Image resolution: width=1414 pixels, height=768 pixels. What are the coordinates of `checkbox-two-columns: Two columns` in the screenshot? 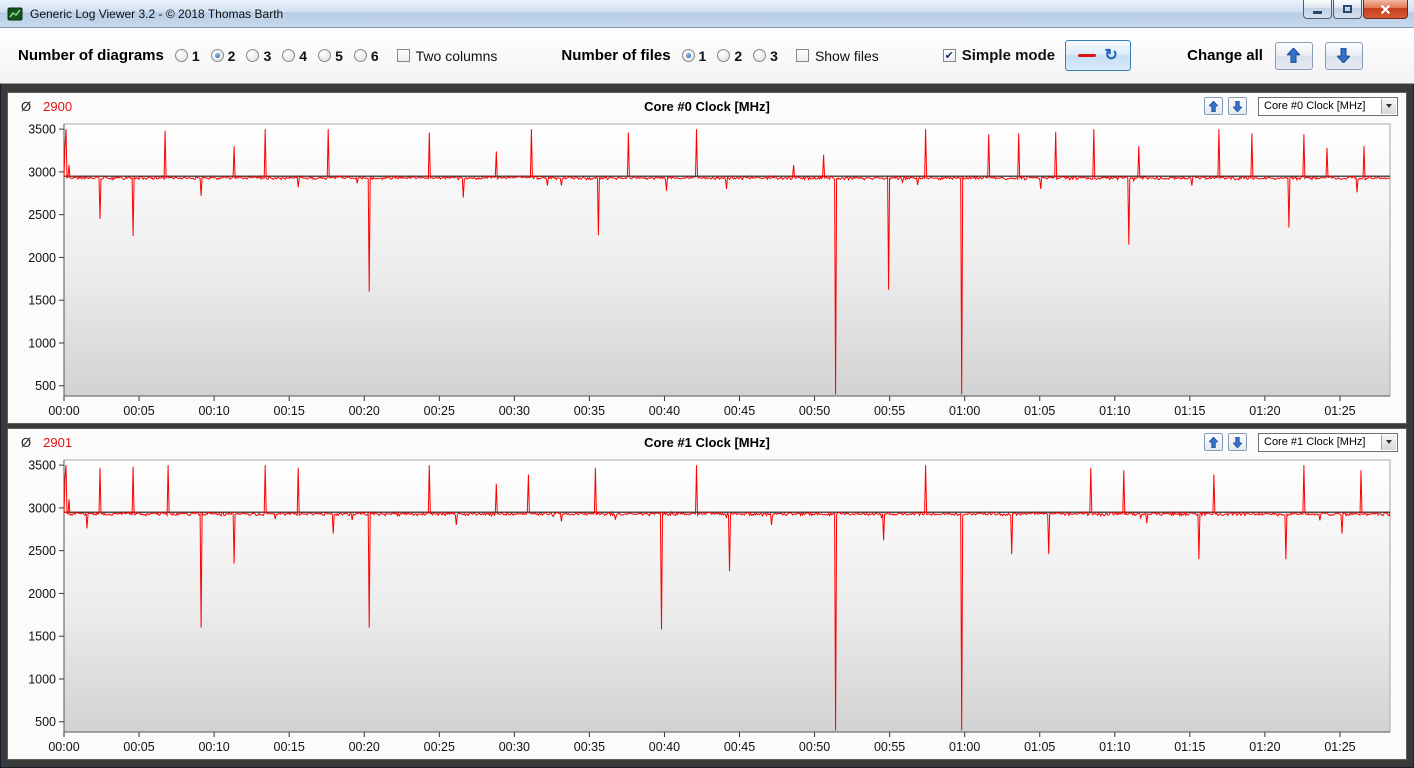 It's located at (446, 56).